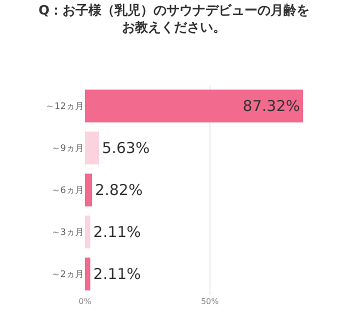  Describe the element at coordinates (85, 301) in the screenshot. I see `x-tick-label: 0%` at that location.